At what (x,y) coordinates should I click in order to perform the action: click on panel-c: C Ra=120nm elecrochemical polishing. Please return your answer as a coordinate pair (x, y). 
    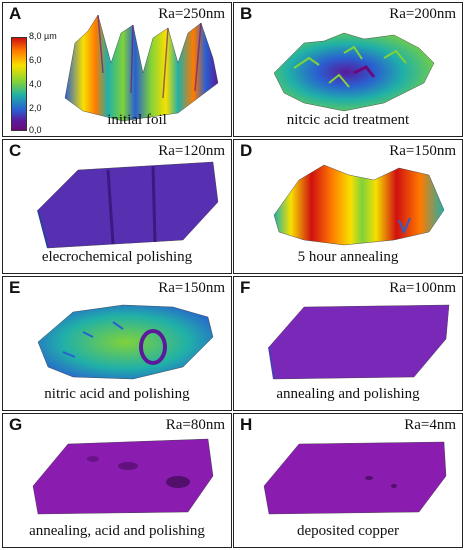
    Looking at the image, I should click on (117, 206).